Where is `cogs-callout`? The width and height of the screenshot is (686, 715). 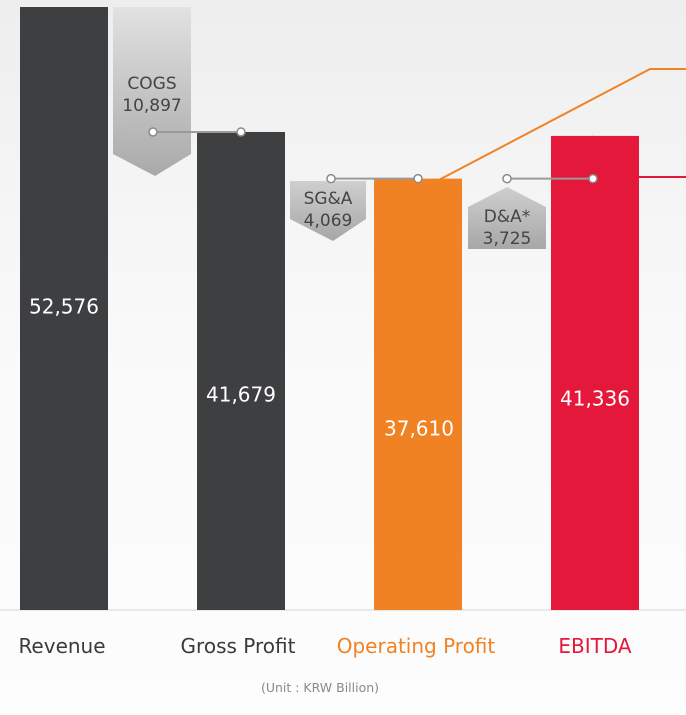 cogs-callout is located at coordinates (152, 91).